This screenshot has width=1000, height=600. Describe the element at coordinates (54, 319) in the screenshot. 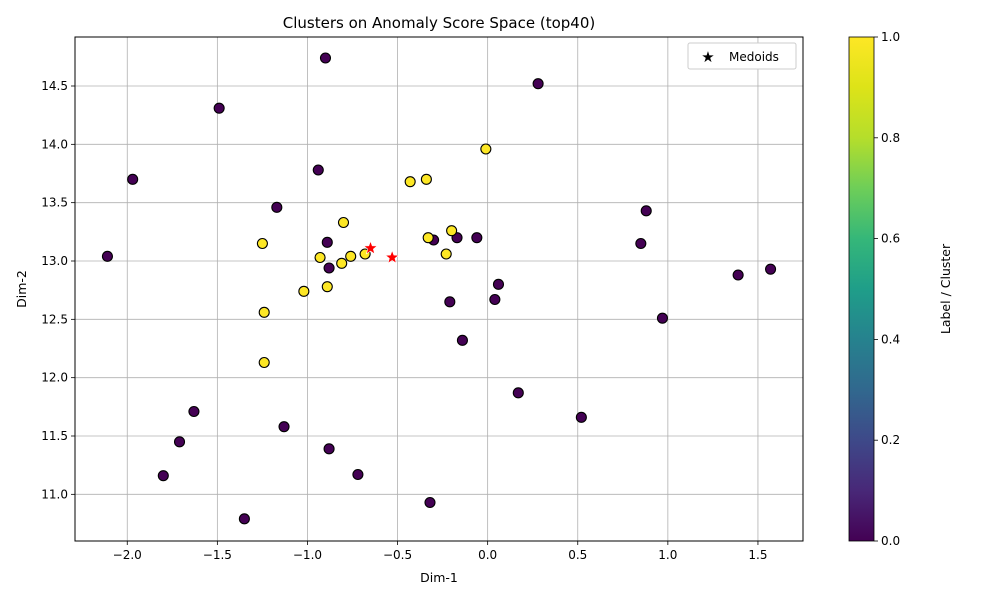

I see `y-tick-label: 12.5` at that location.